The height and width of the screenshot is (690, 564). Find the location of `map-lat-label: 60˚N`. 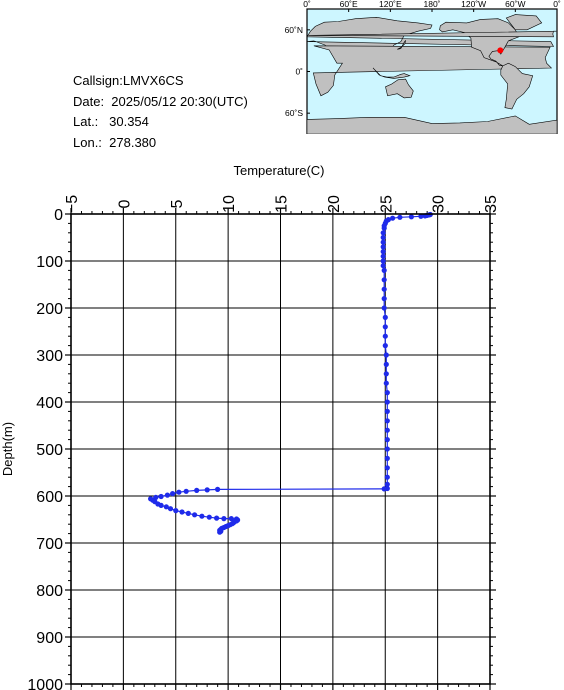

map-lat-label: 60˚N is located at coordinates (294, 30).